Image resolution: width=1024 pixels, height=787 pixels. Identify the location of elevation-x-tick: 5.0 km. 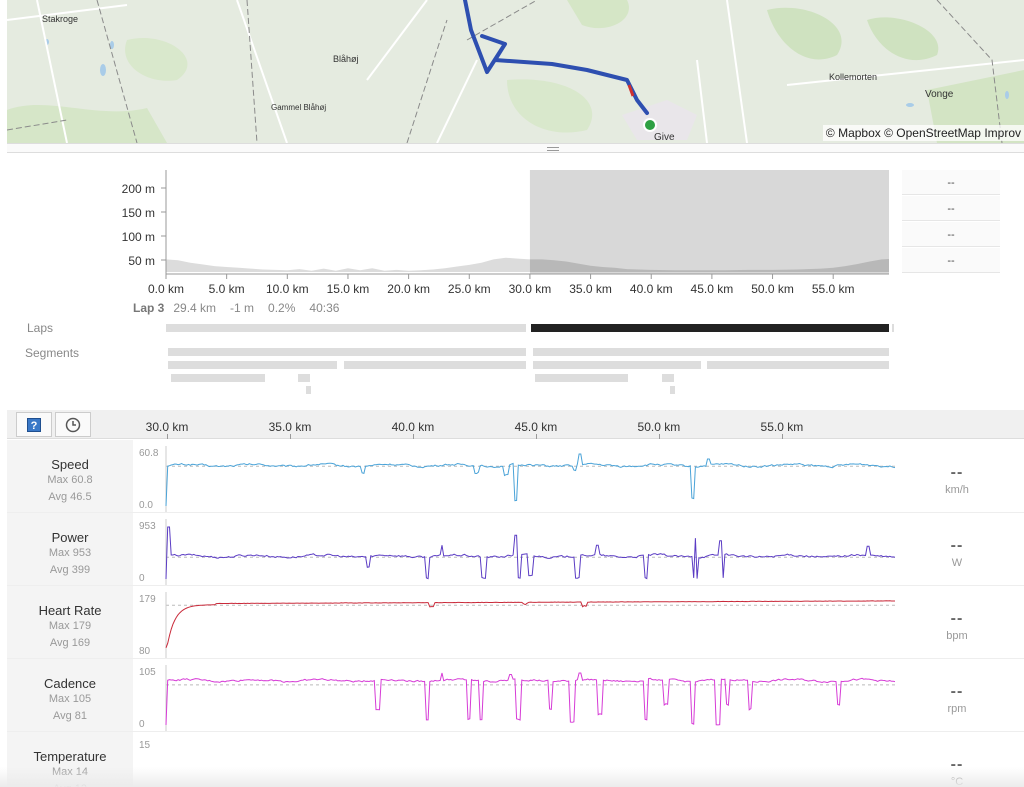
(226, 289).